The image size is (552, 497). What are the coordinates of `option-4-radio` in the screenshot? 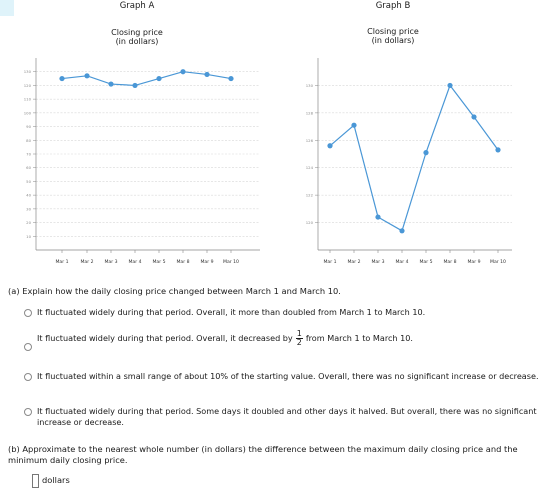 It's located at (28, 412).